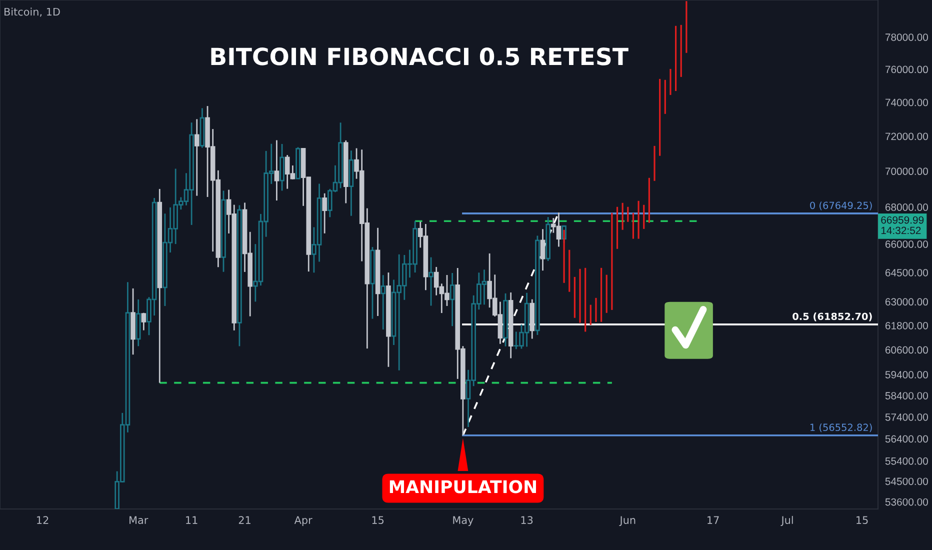 Image resolution: width=932 pixels, height=550 pixels. What do you see at coordinates (32, 12) in the screenshot?
I see `annotation: Bitcoin, 1D` at bounding box center [32, 12].